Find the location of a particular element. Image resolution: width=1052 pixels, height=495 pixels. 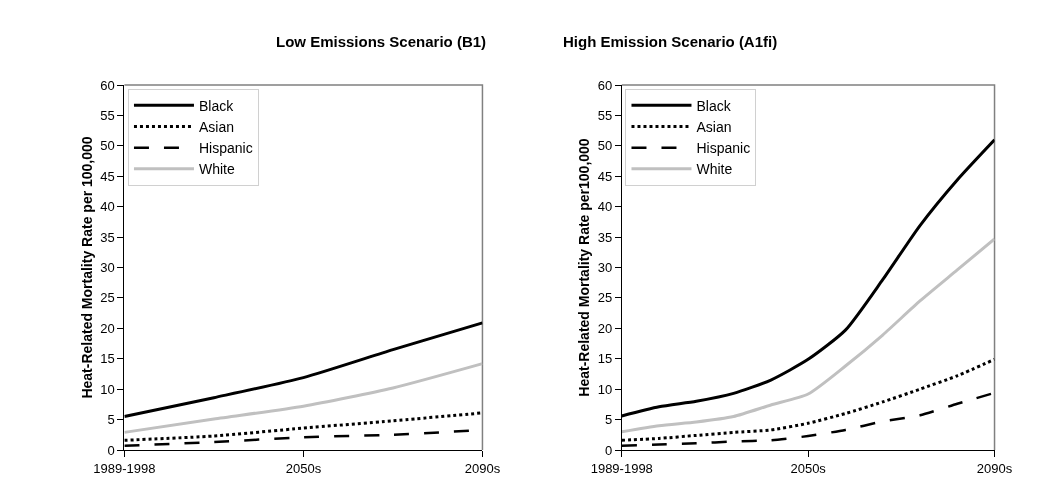

chart-title: Low Emissions Scenario (B1) is located at coordinates (381, 41).